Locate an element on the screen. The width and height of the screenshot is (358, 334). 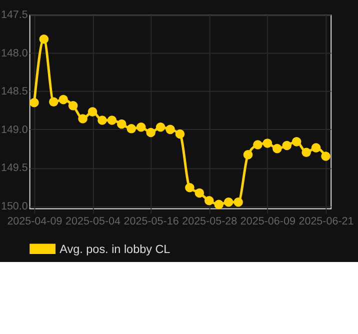
x-tick-label: 2025-06-09 is located at coordinates (268, 221).